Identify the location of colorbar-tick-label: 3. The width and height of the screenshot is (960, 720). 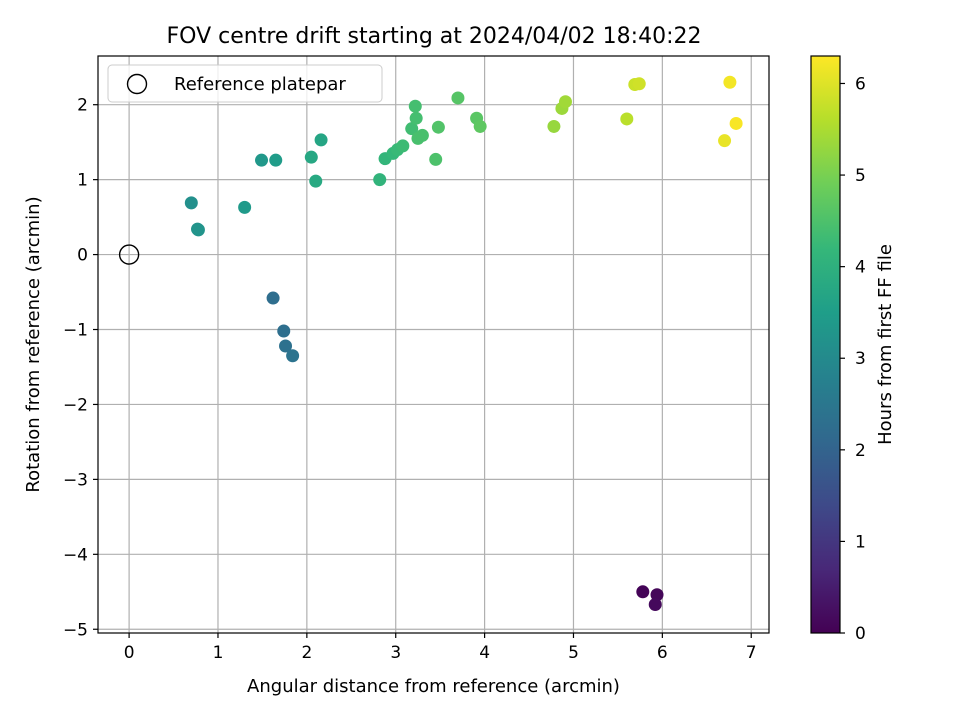
(860, 359).